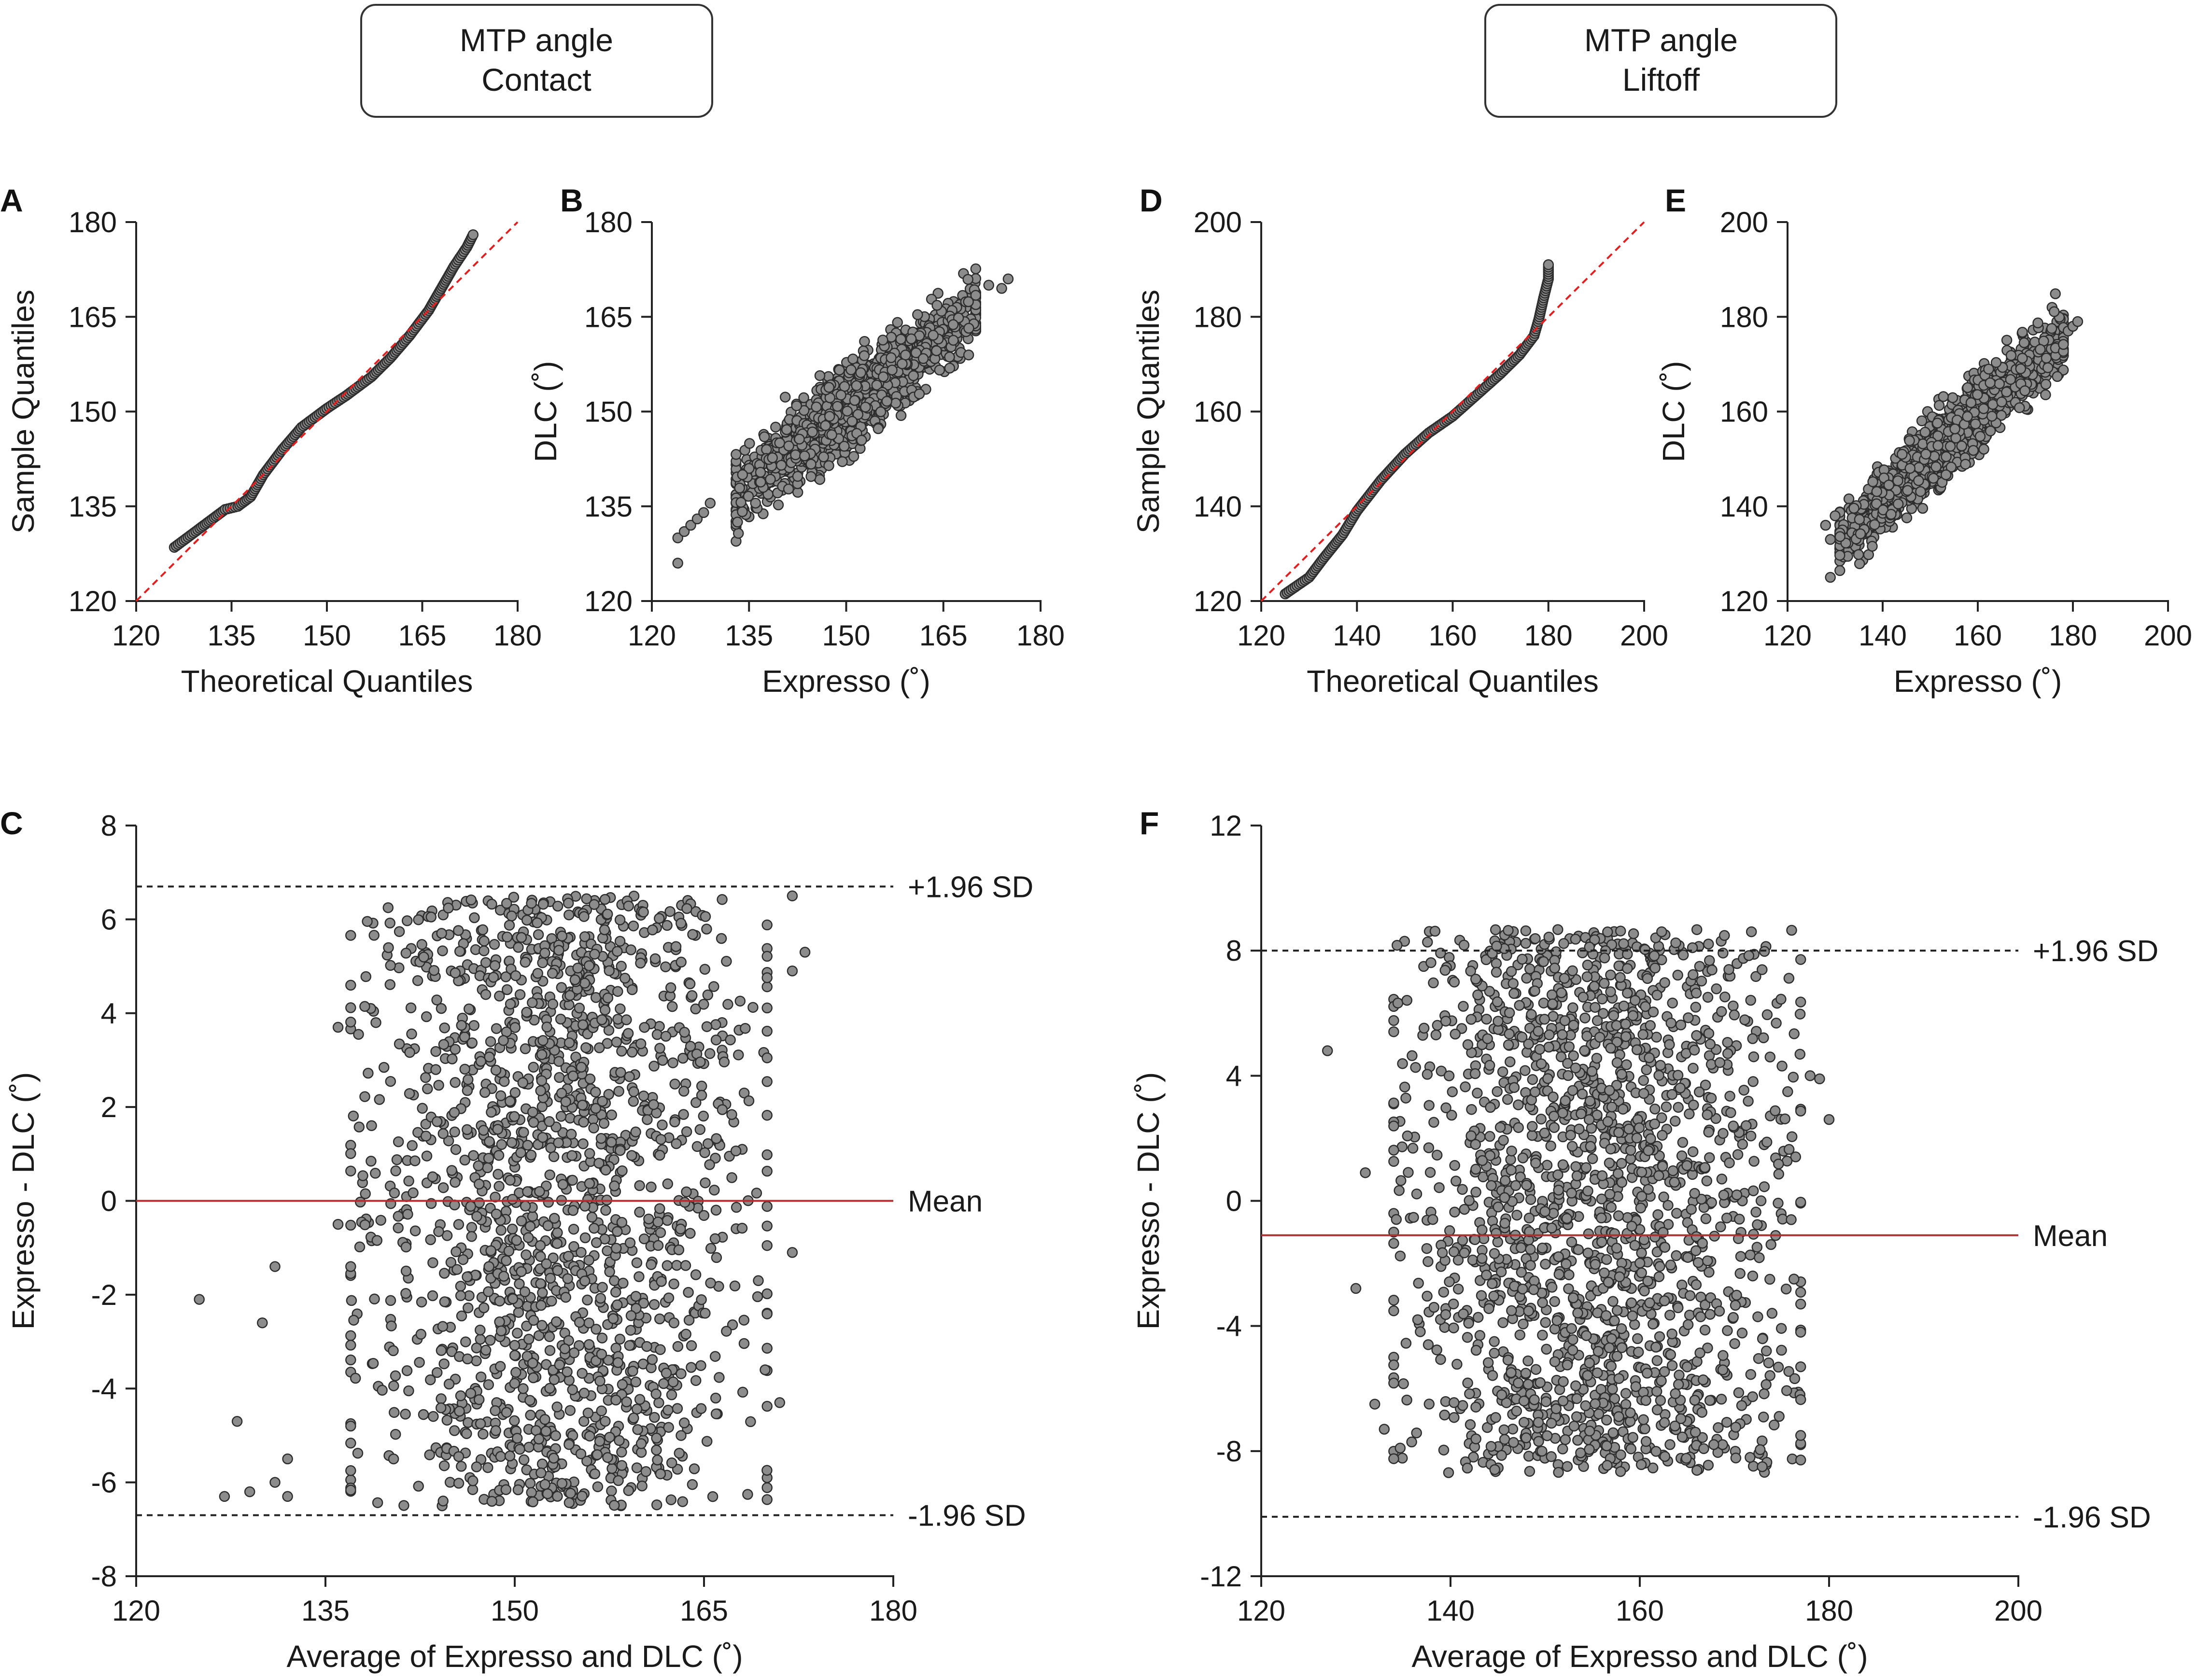 Image resolution: width=2197 pixels, height=1680 pixels. Describe the element at coordinates (93, 222) in the screenshot. I see `y-tick-label: 180` at that location.